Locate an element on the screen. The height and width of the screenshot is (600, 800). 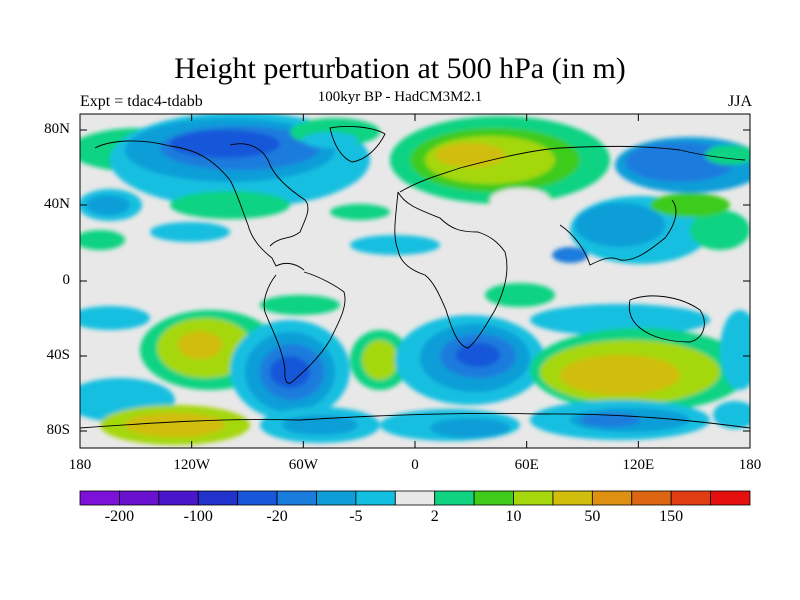
latitude-tick-label: 80S is located at coordinates (58, 430).